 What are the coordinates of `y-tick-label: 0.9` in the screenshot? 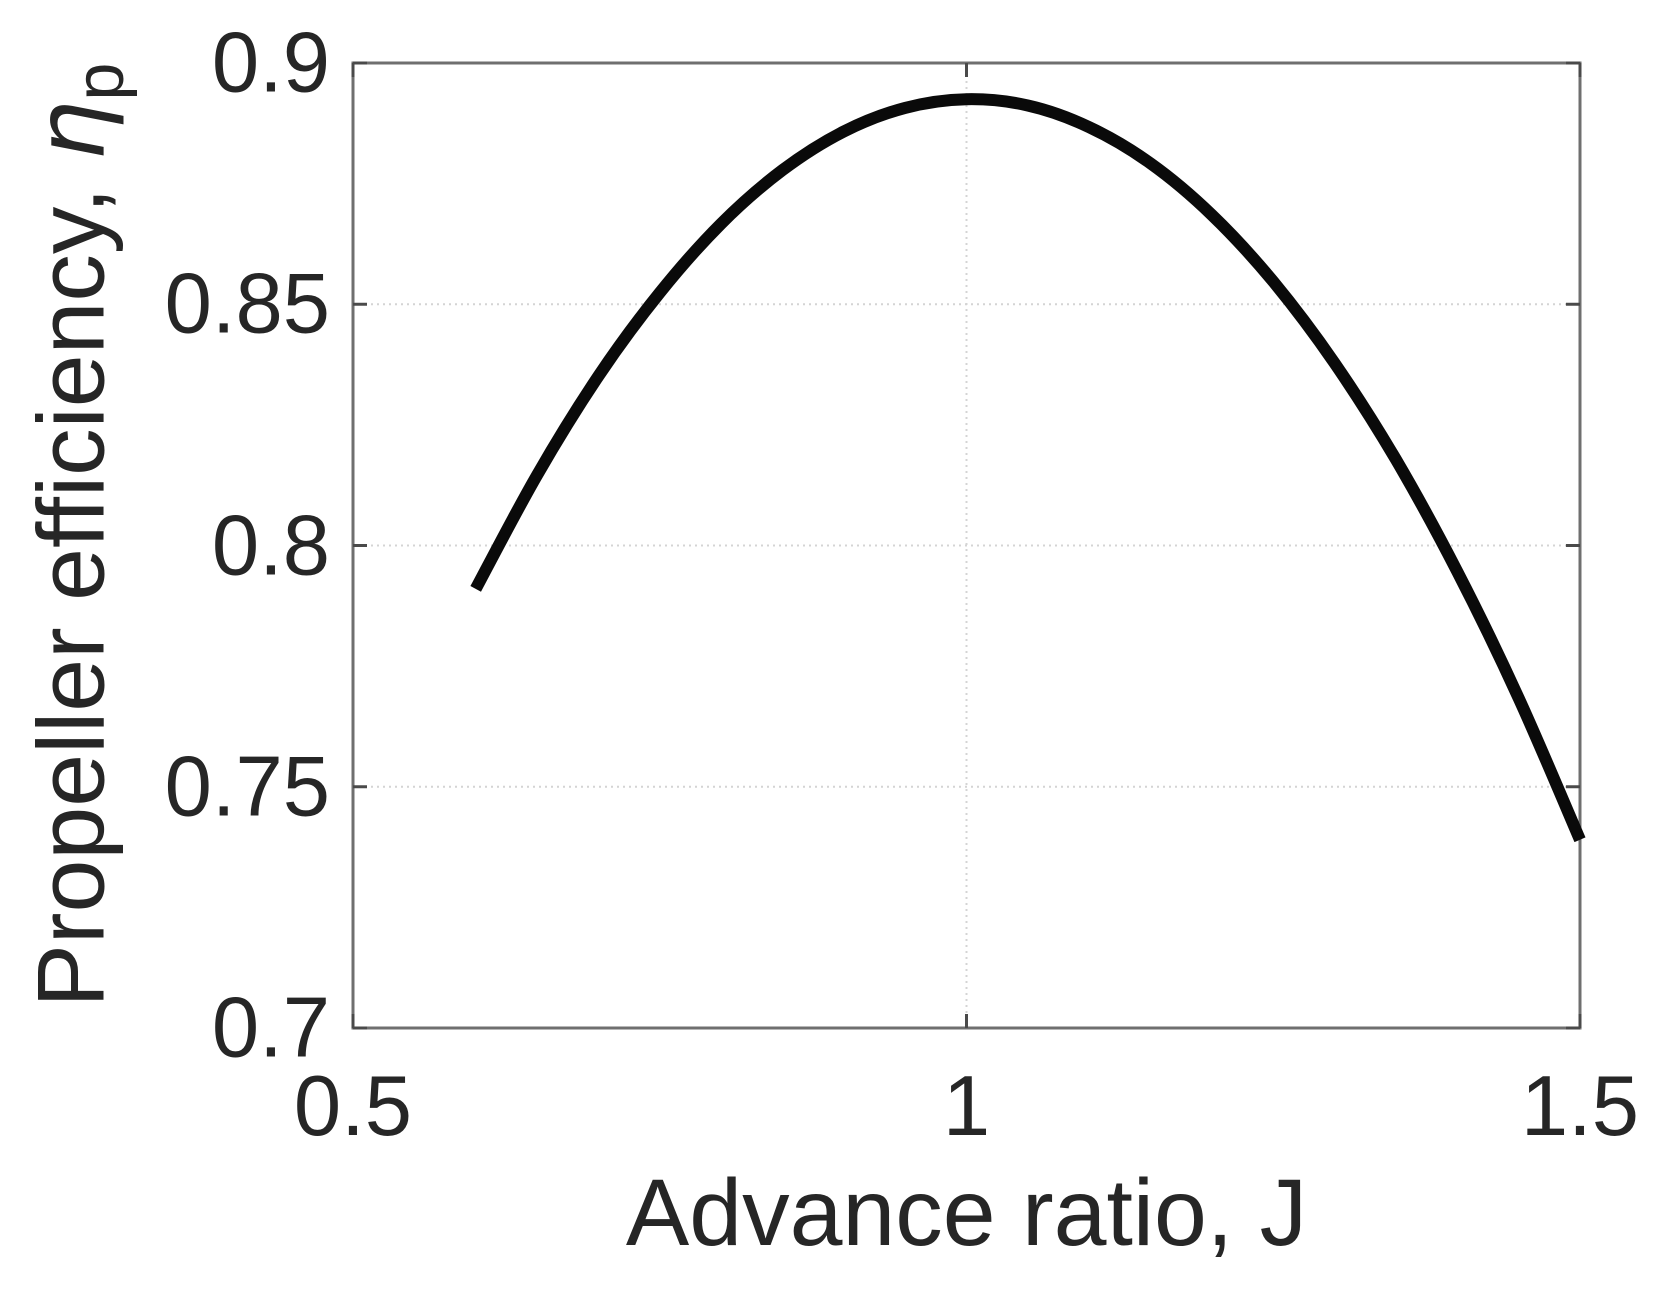 It's located at (270, 63).